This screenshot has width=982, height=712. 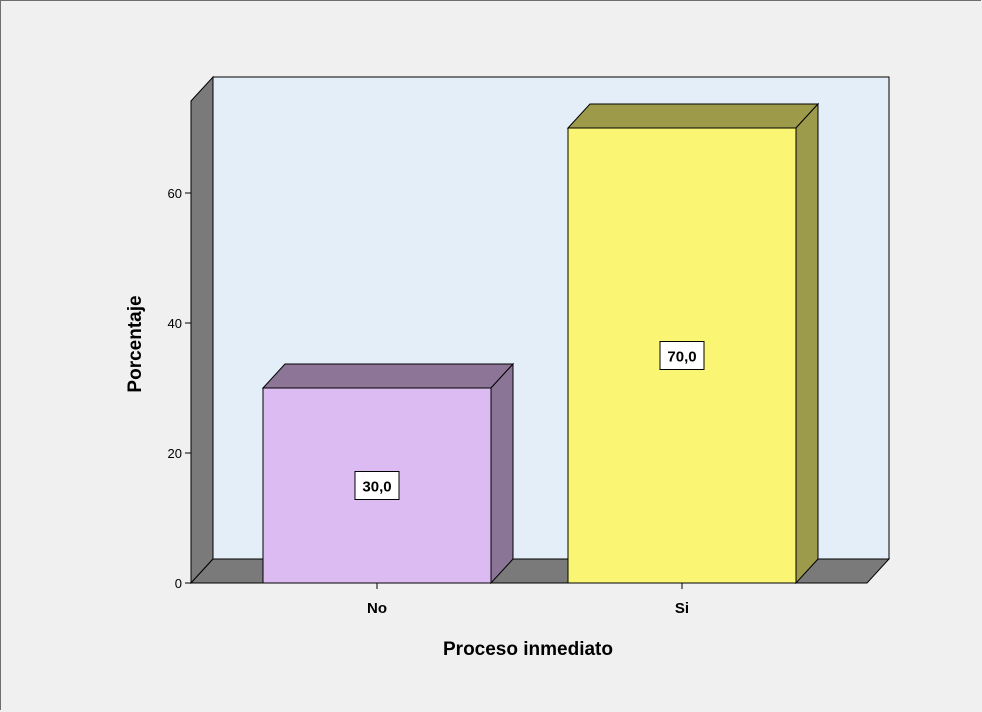 I want to click on plot-side-wall, so click(x=202, y=330).